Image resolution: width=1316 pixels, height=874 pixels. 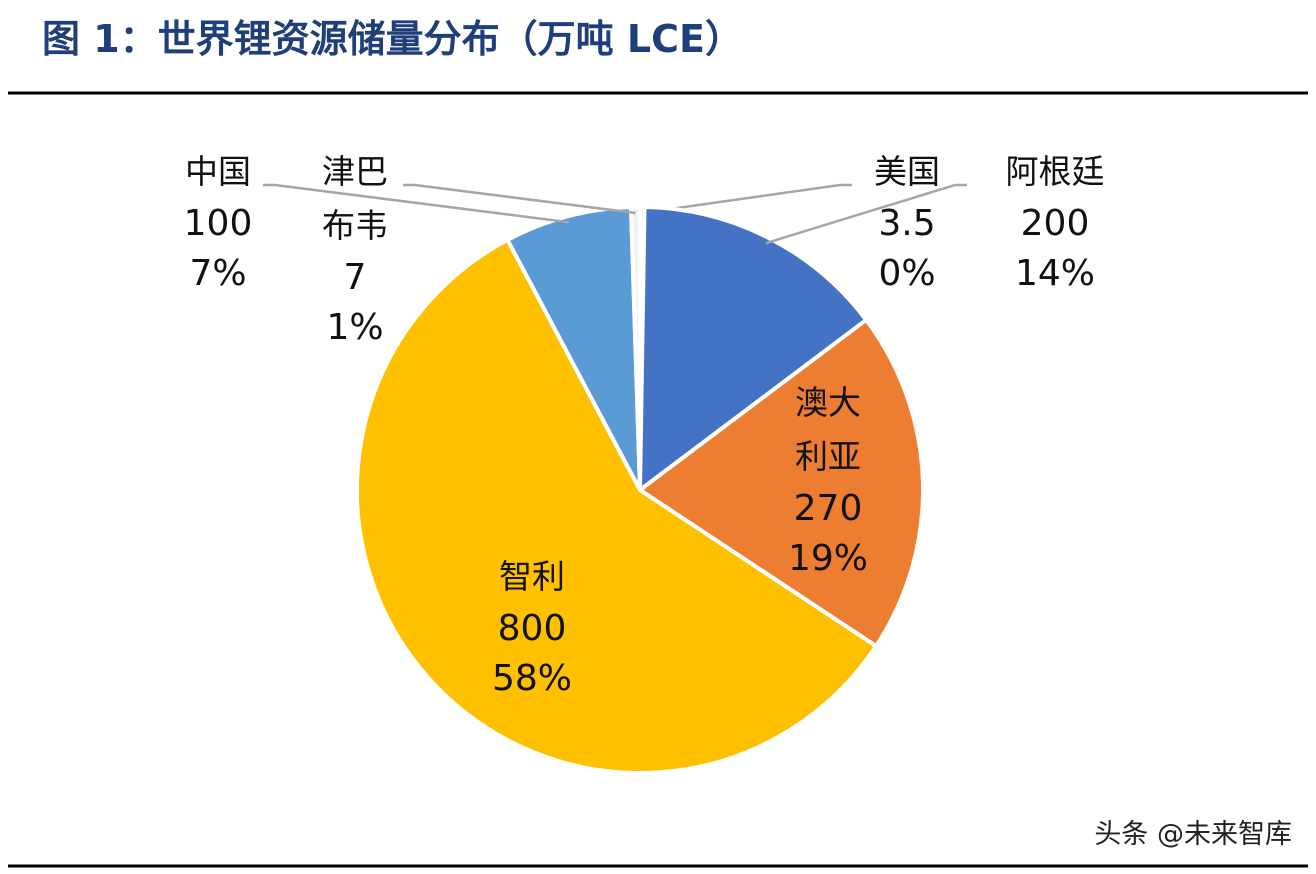 I want to click on slice-percent: 7%, so click(x=218, y=273).